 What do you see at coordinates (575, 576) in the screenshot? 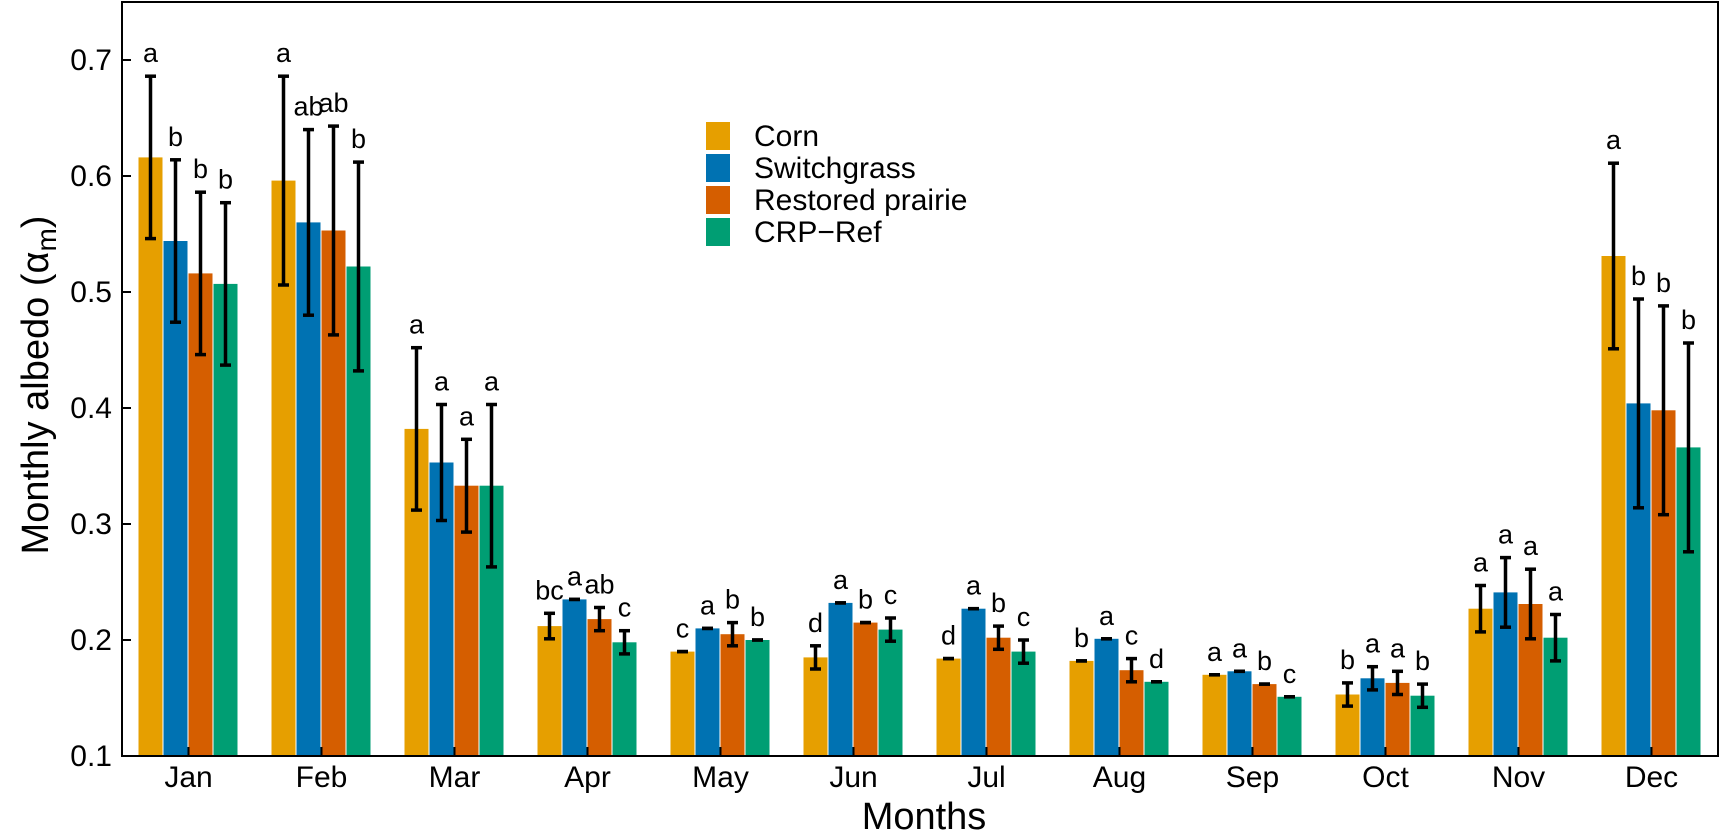
I see `significance-letter-apr-1: a` at bounding box center [575, 576].